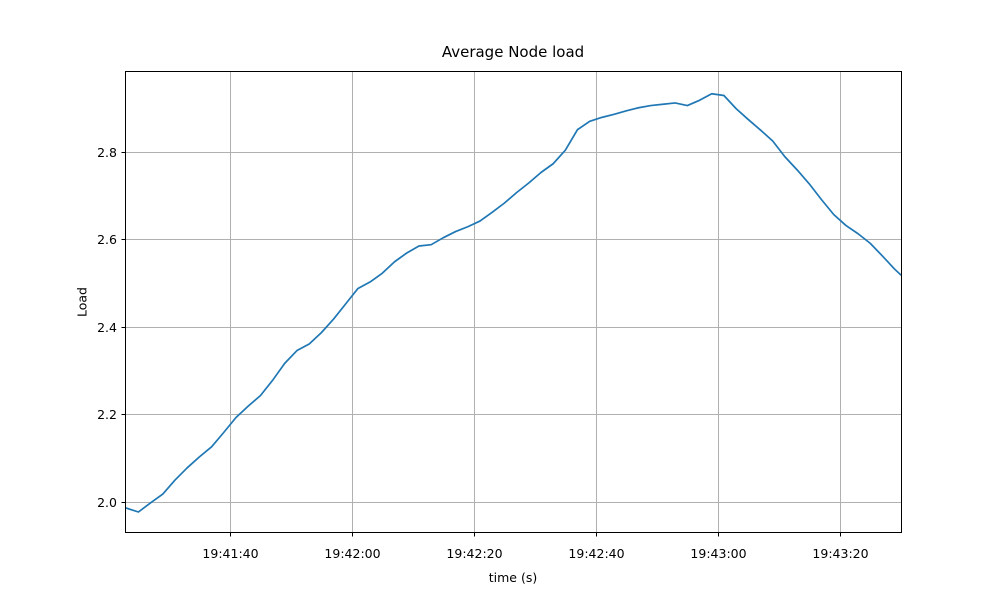 This screenshot has height=600, width=1000. I want to click on x-tick-label: 19:43:00, so click(718, 553).